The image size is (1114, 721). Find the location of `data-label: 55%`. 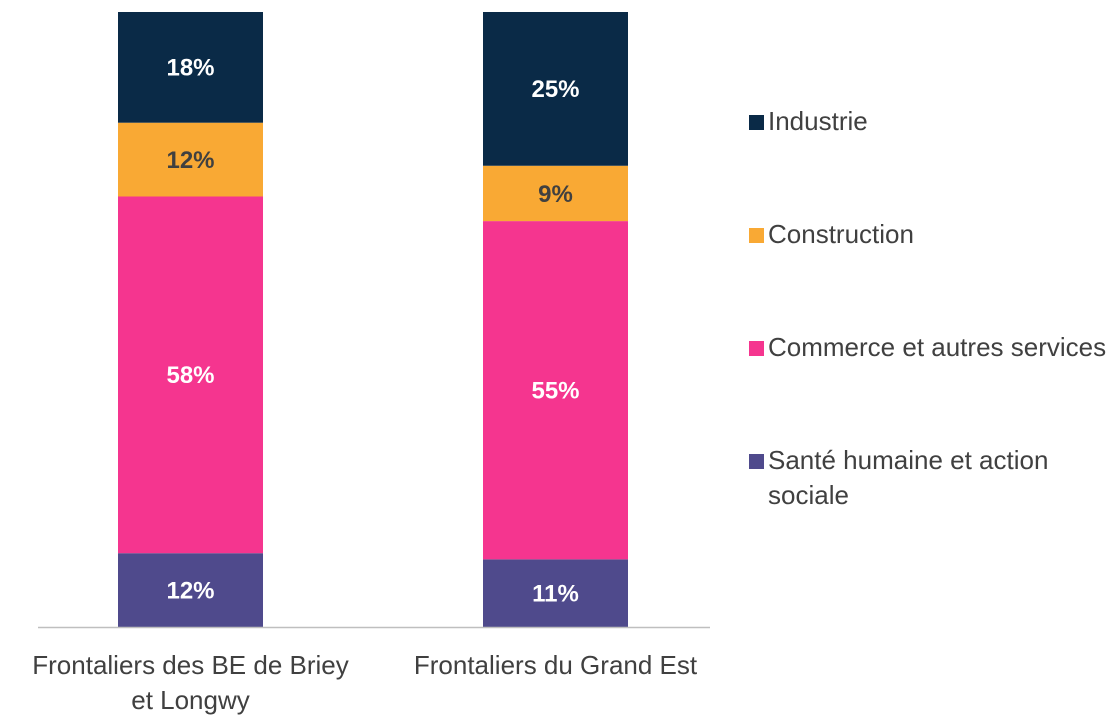

data-label: 55% is located at coordinates (555, 391).